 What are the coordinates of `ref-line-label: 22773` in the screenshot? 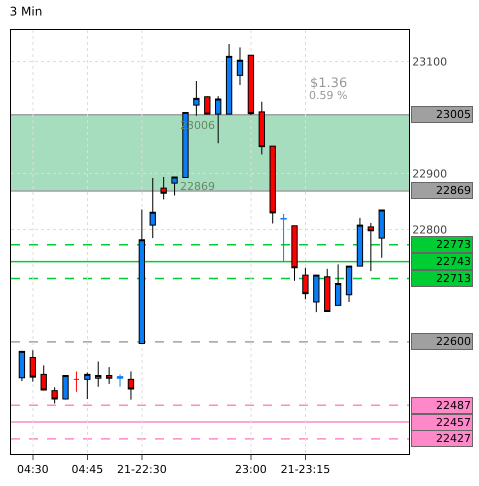 It's located at (453, 244).